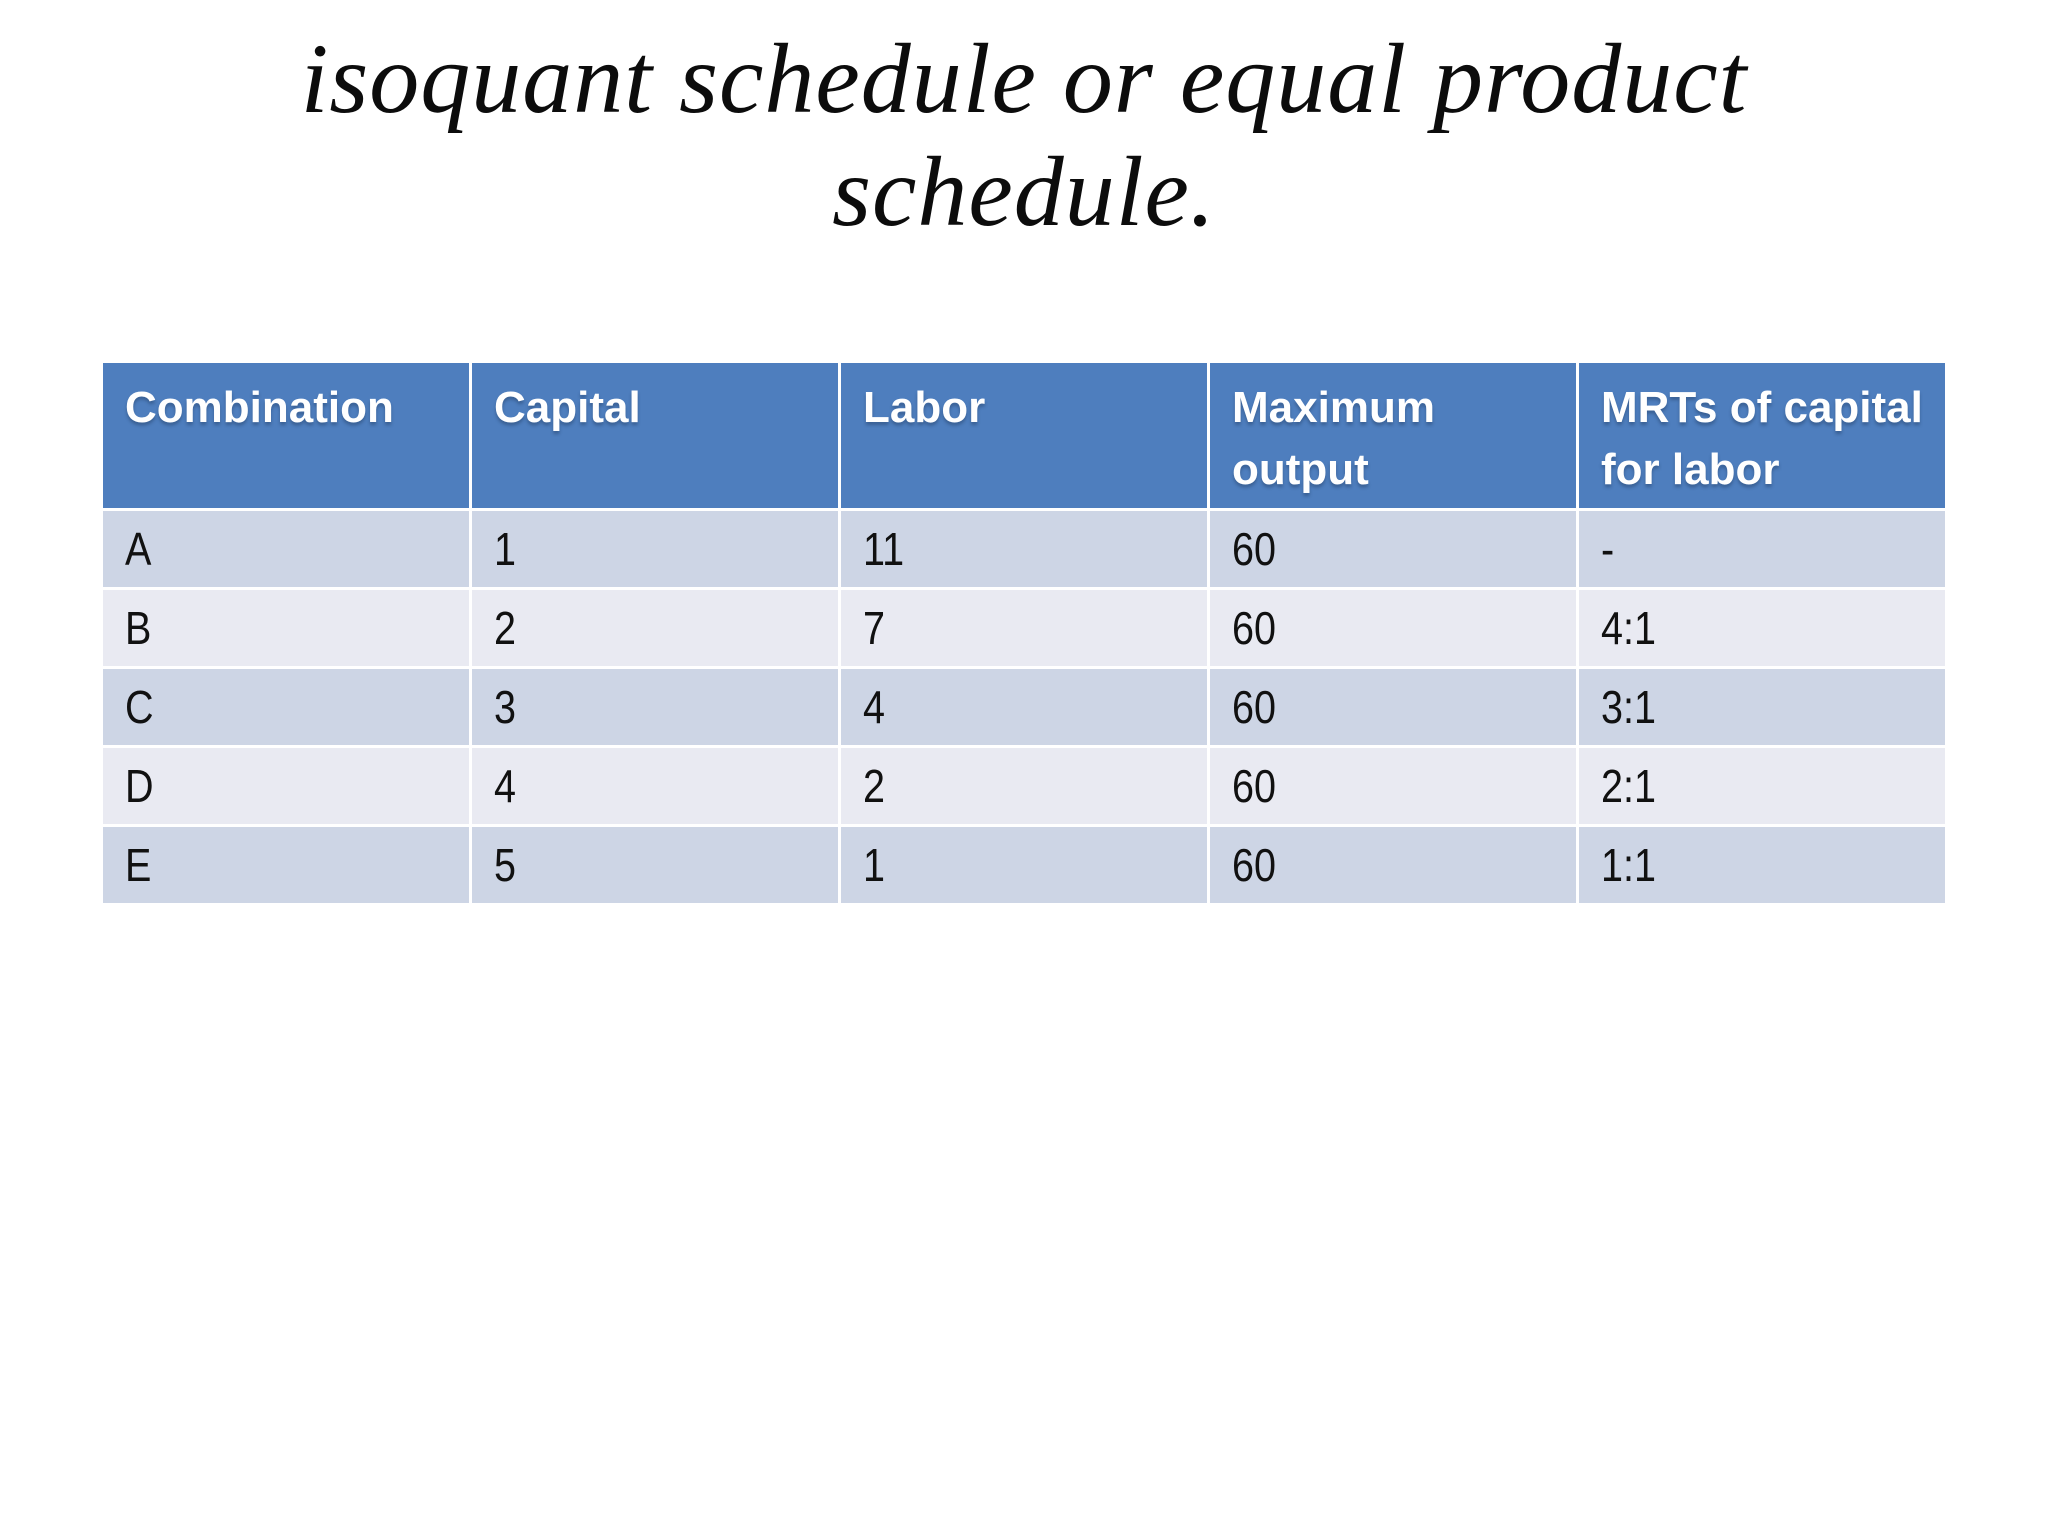 The image size is (2048, 1536). What do you see at coordinates (286, 865) in the screenshot?
I see `cell-combination: E` at bounding box center [286, 865].